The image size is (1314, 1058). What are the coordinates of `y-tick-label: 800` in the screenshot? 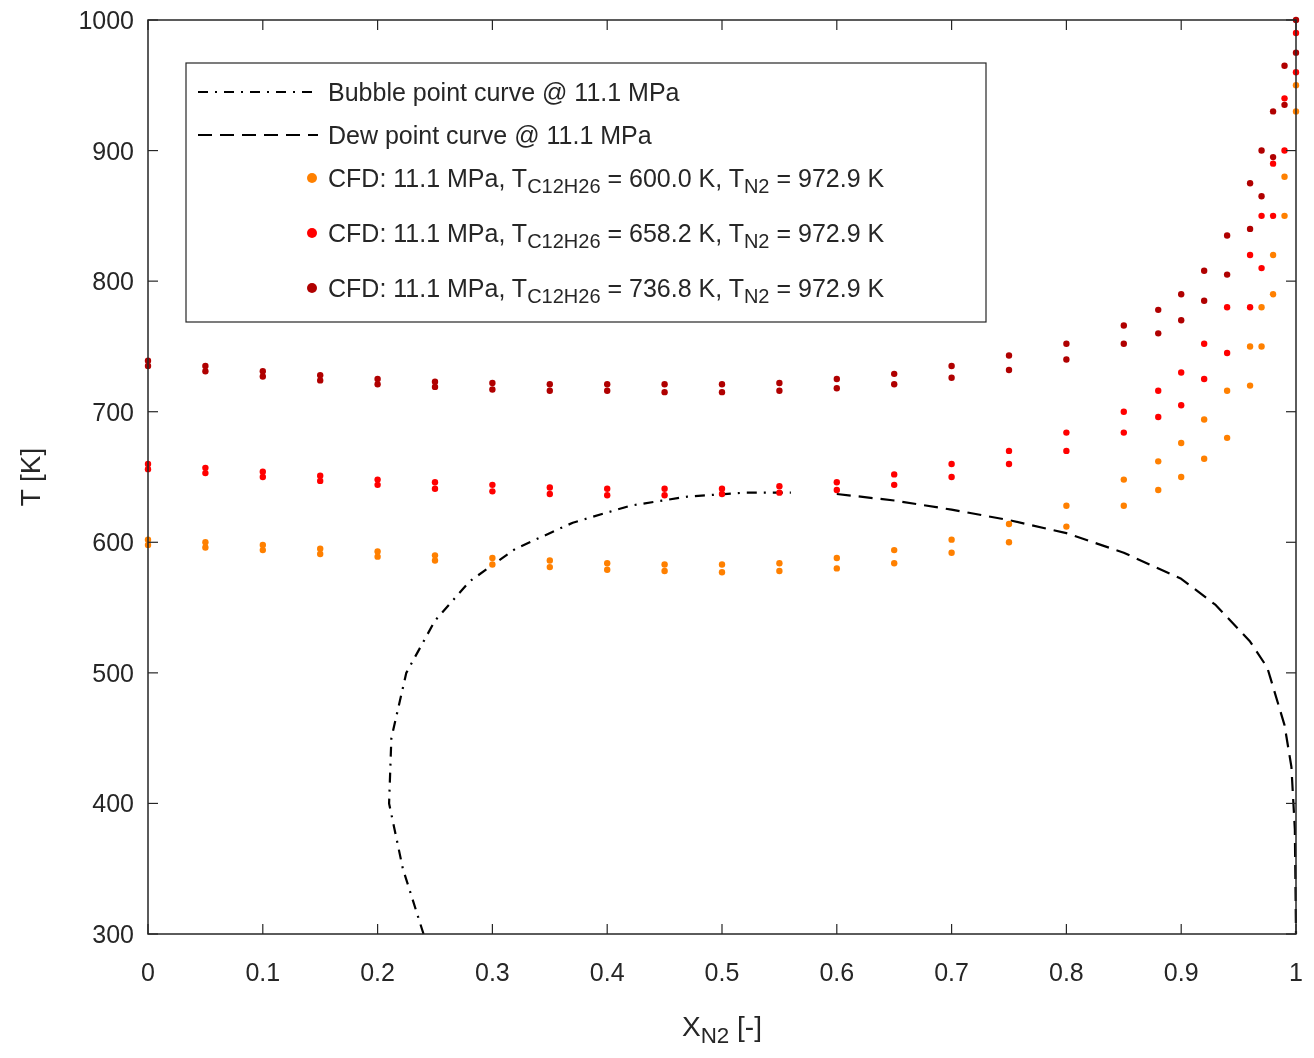 It's located at (113, 281).